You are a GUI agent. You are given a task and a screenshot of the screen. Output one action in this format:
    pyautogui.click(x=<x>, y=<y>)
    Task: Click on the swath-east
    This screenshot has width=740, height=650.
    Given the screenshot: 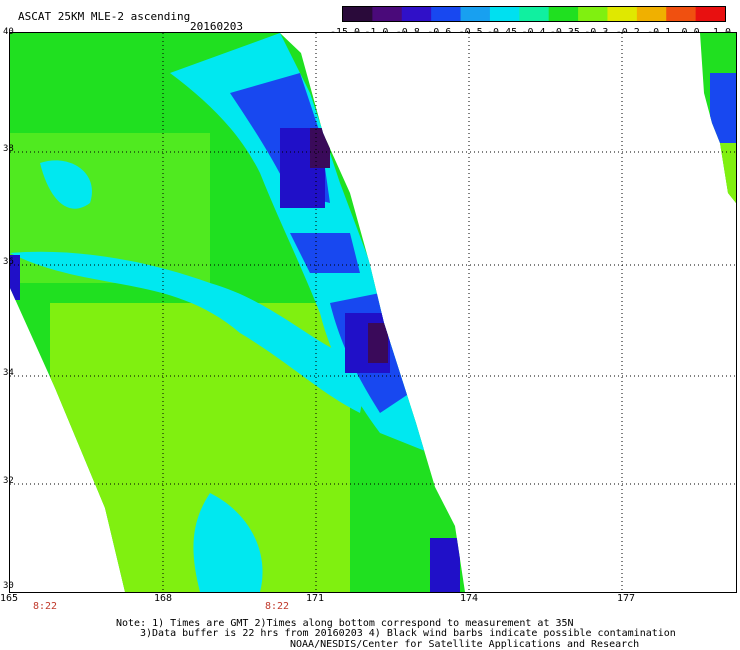 What is the action you would take?
    pyautogui.click(x=718, y=118)
    